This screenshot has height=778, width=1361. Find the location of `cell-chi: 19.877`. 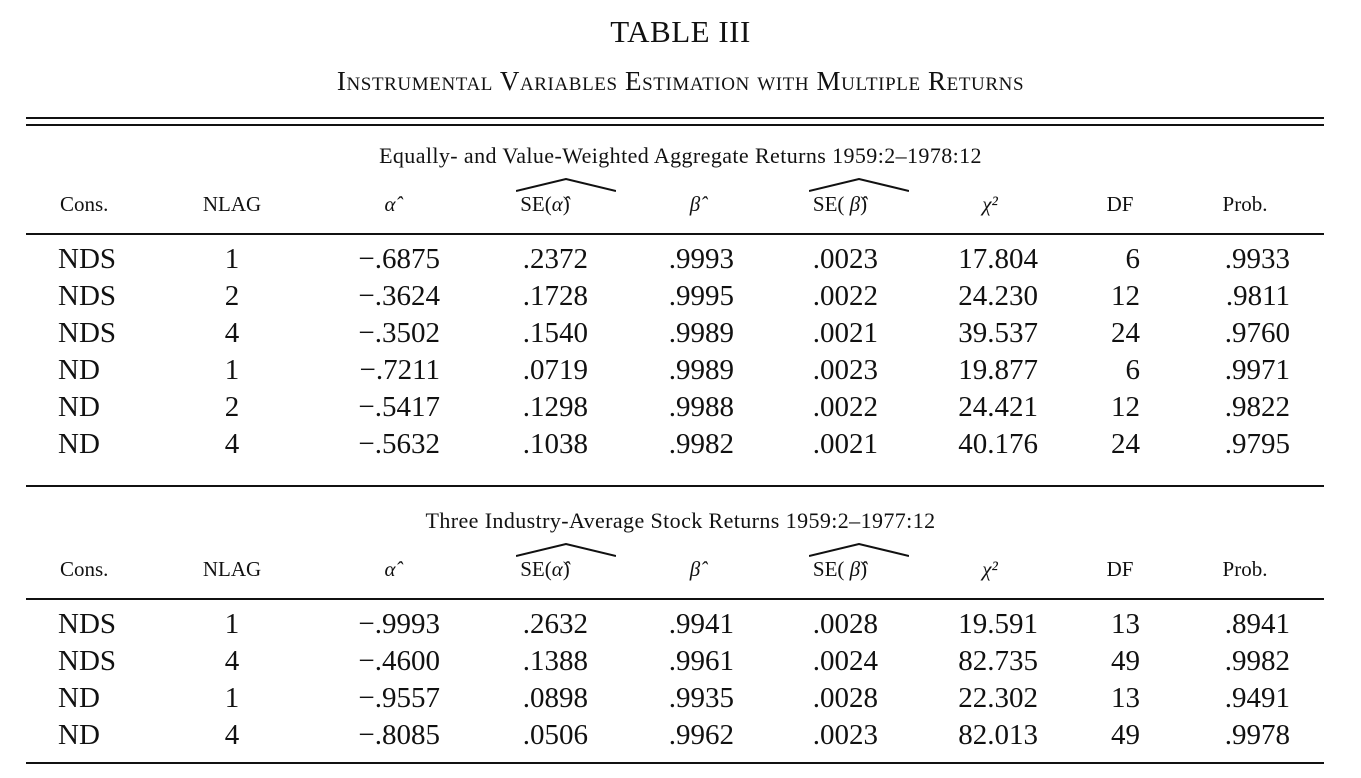

cell-chi: 19.877 is located at coordinates (998, 370).